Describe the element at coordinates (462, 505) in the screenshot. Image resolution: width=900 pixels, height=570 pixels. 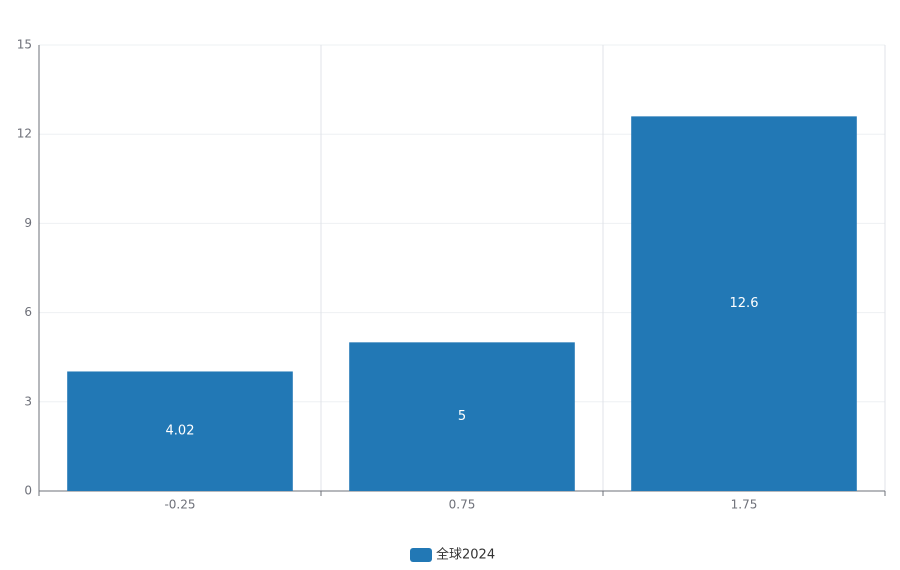
I see `x-tick-label: 0.75` at that location.